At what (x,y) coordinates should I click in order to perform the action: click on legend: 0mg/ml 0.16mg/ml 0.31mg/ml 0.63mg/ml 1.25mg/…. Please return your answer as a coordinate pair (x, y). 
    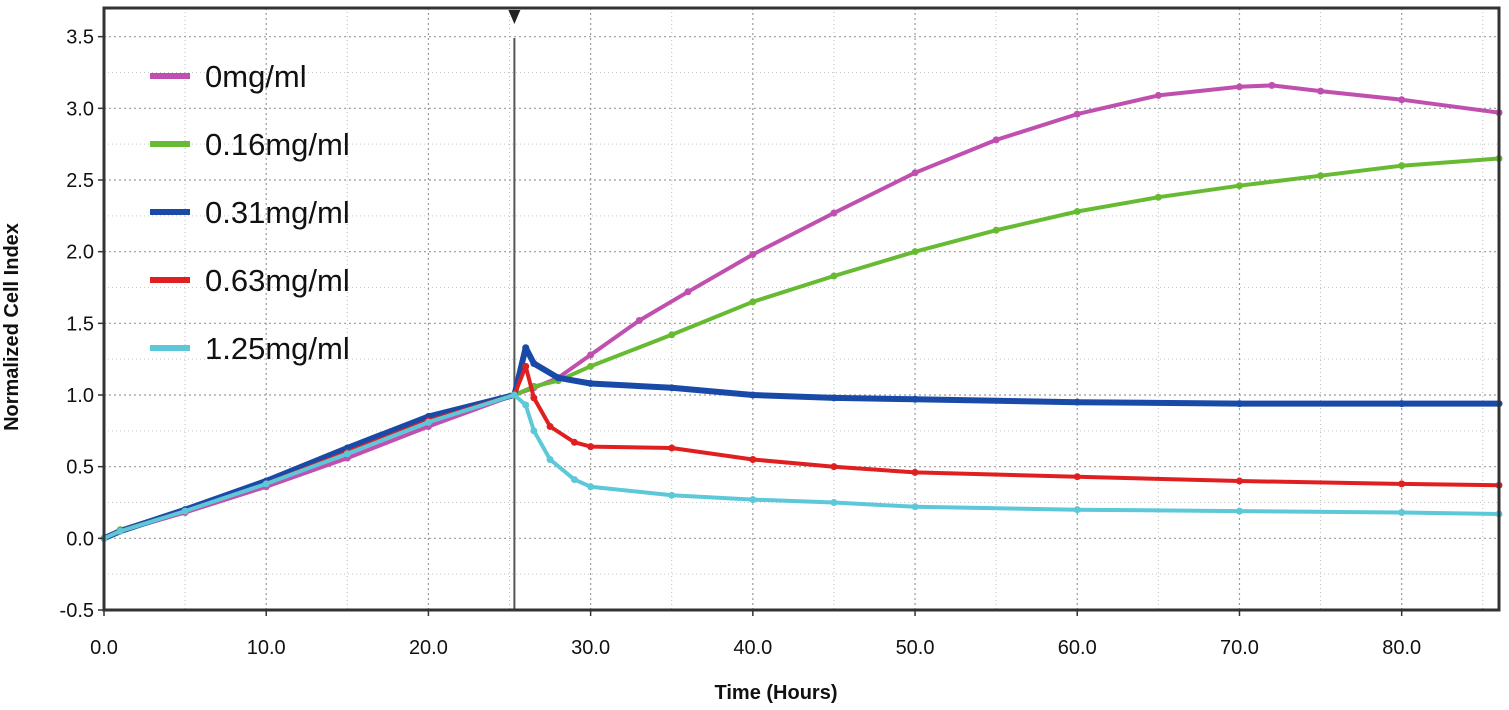
    Looking at the image, I should click on (250, 212).